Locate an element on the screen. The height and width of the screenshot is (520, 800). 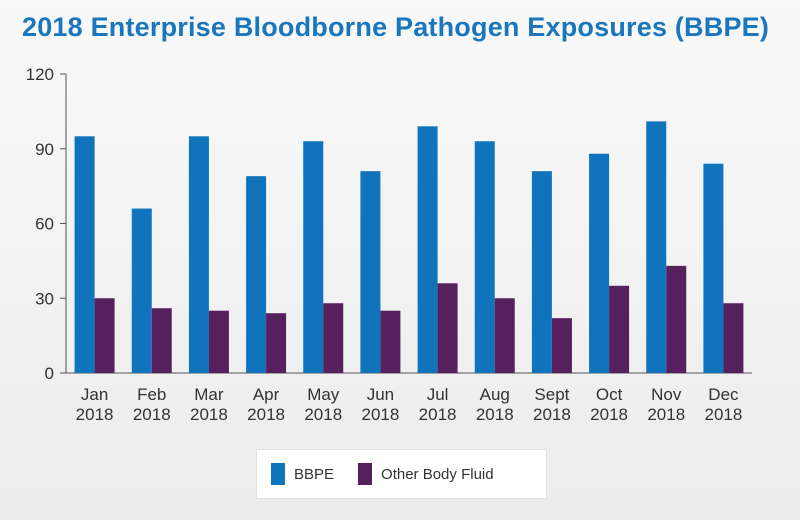
bar-bbpe-aug is located at coordinates (484, 257).